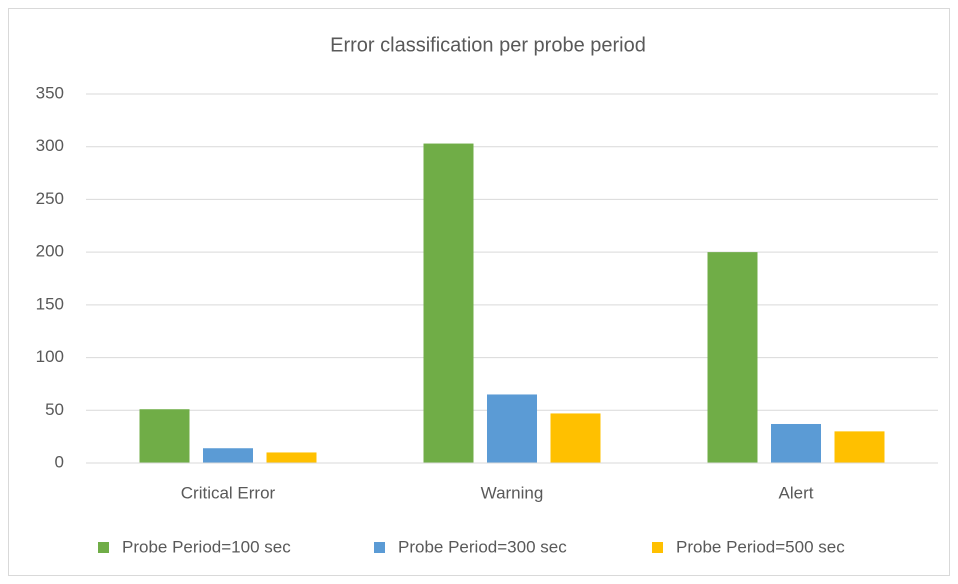  I want to click on y-tick-label: 0, so click(59, 461).